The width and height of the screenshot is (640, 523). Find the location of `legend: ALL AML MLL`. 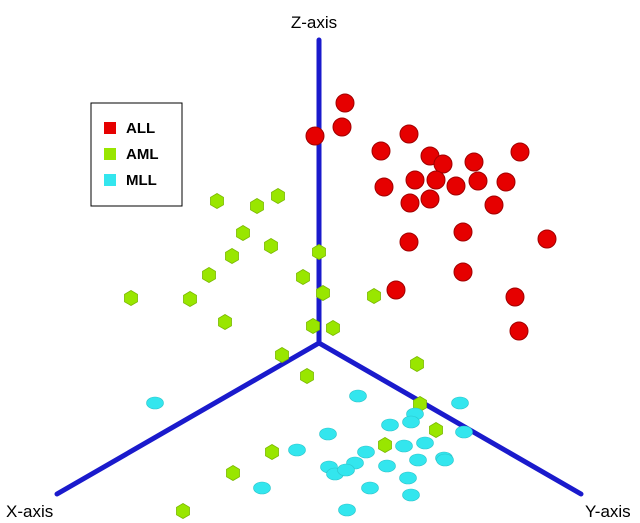

legend: ALL AML MLL is located at coordinates (136, 154).